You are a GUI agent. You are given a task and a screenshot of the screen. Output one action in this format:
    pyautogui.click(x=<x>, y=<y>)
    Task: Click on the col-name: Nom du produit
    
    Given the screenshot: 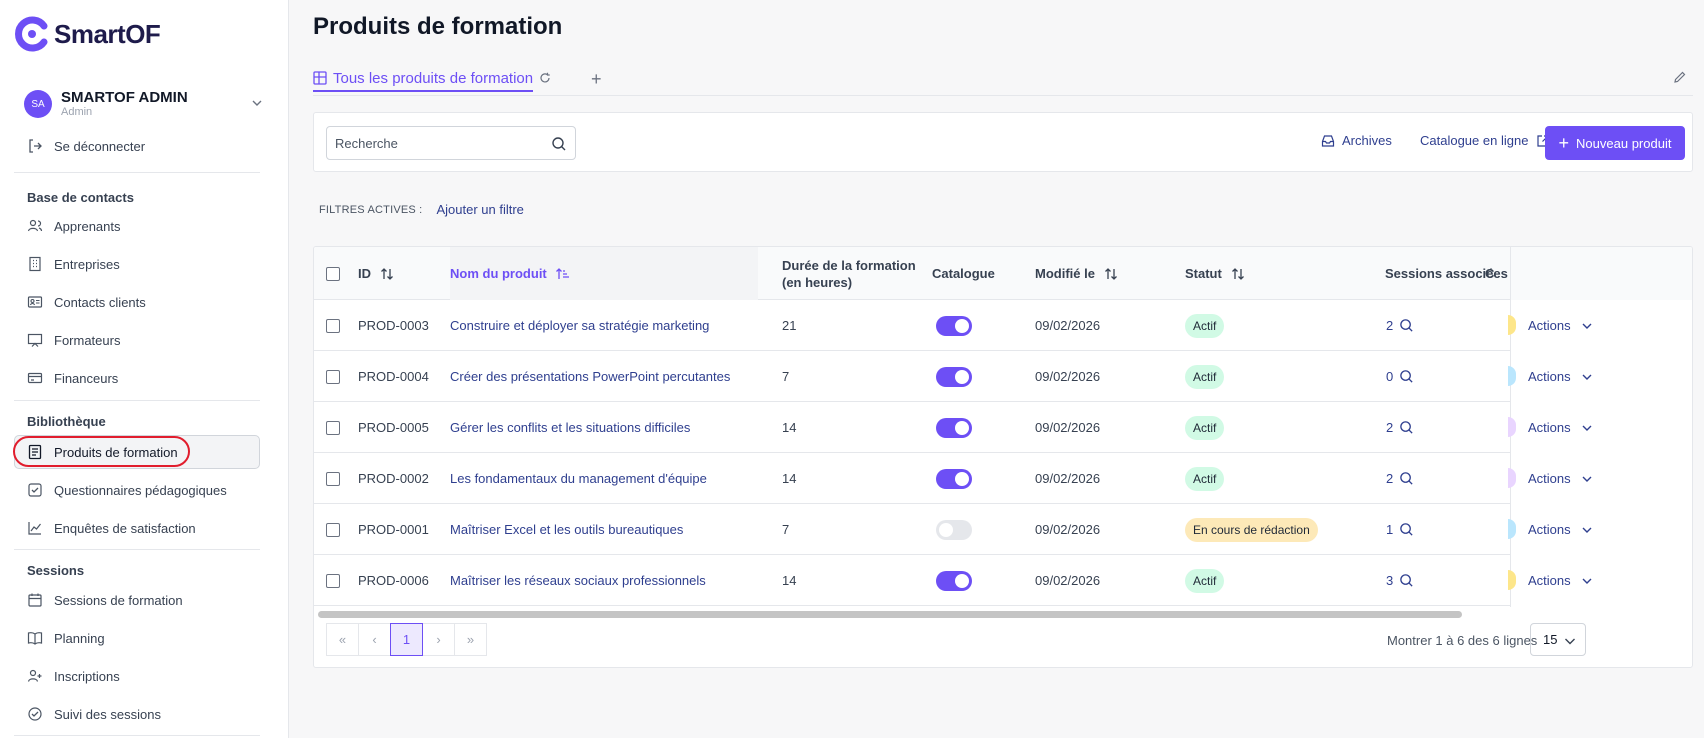 What is the action you would take?
    pyautogui.click(x=604, y=273)
    